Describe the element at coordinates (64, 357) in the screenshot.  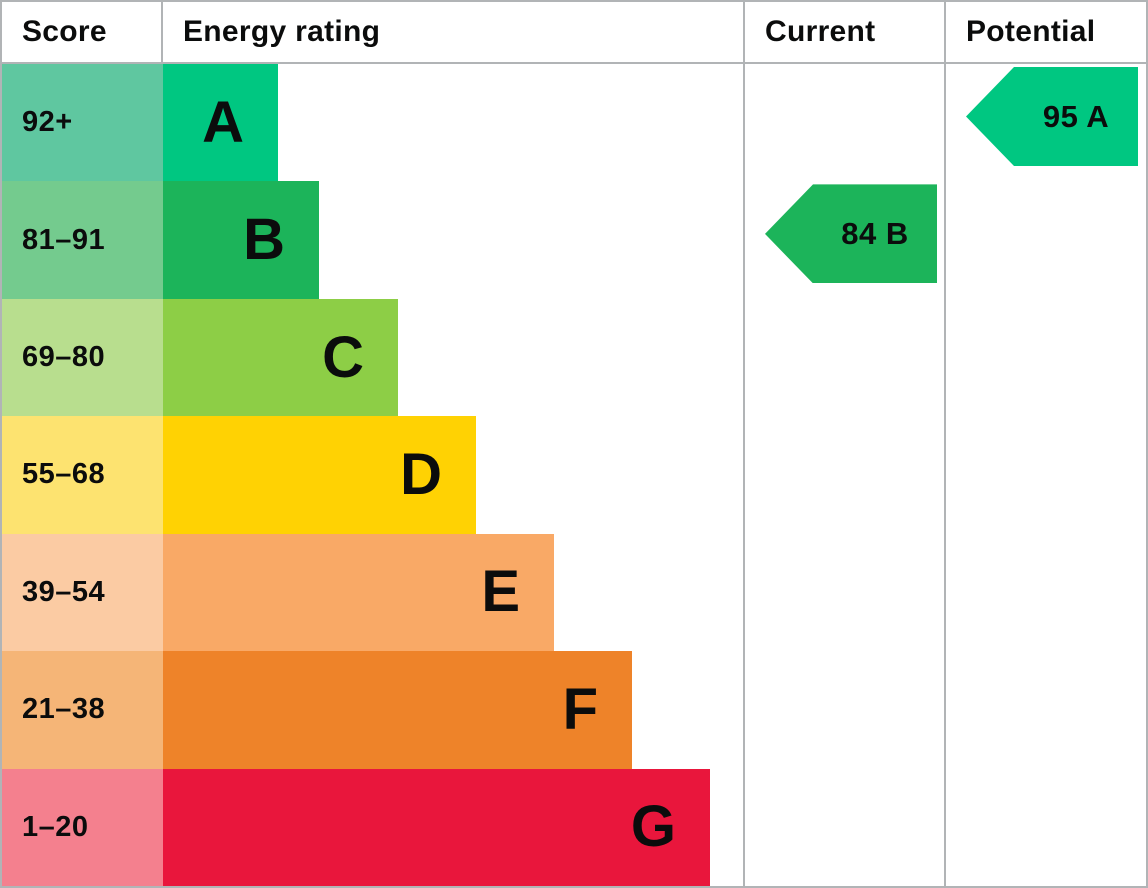
I see `score-range-label: 69–80` at that location.